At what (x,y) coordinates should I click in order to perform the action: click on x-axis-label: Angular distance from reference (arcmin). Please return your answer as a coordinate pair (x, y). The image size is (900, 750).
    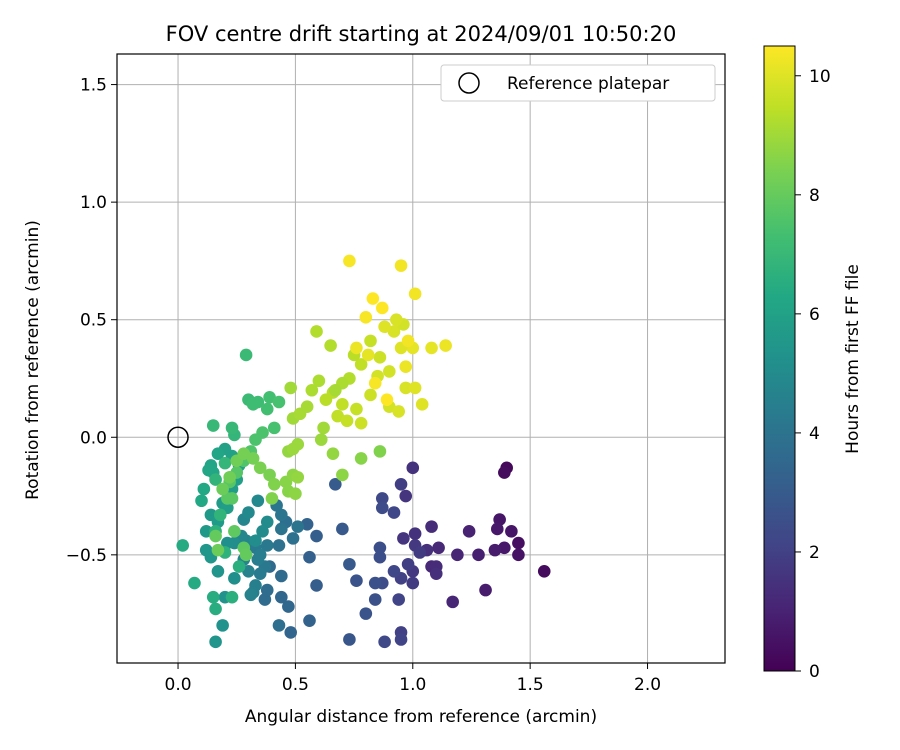
    Looking at the image, I should click on (421, 717).